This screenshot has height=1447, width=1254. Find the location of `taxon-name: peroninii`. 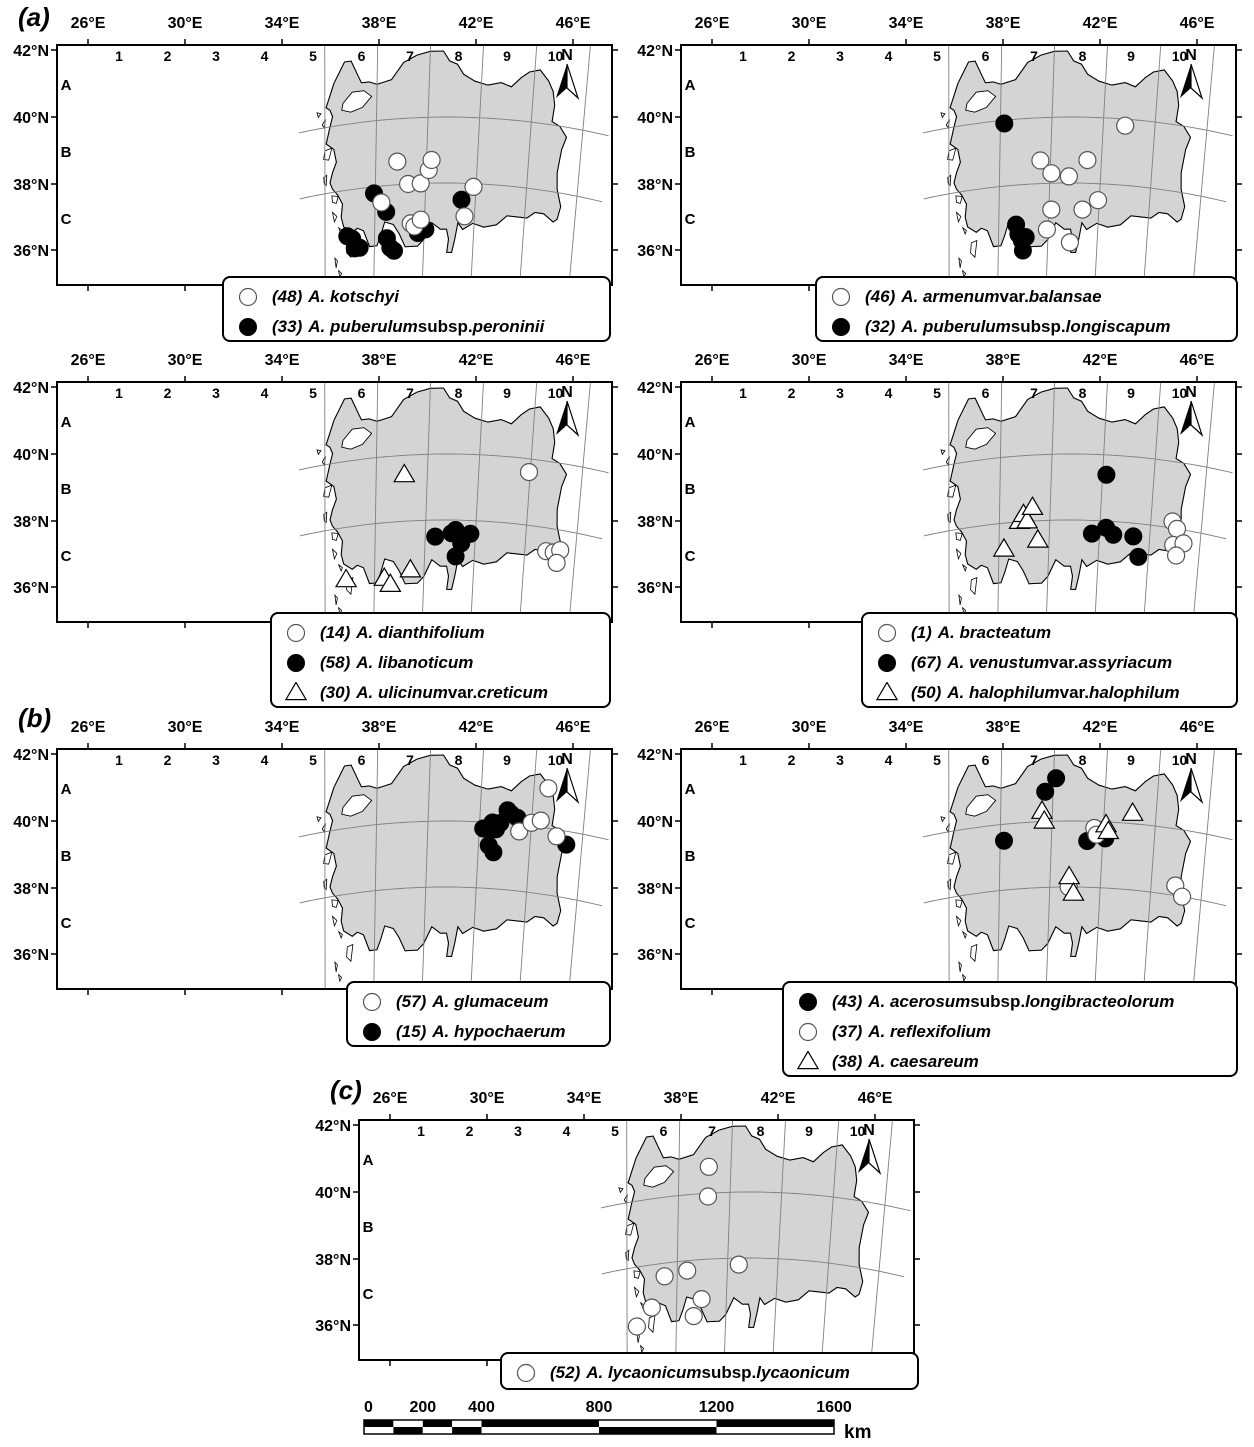

taxon-name: peroninii is located at coordinates (508, 326).